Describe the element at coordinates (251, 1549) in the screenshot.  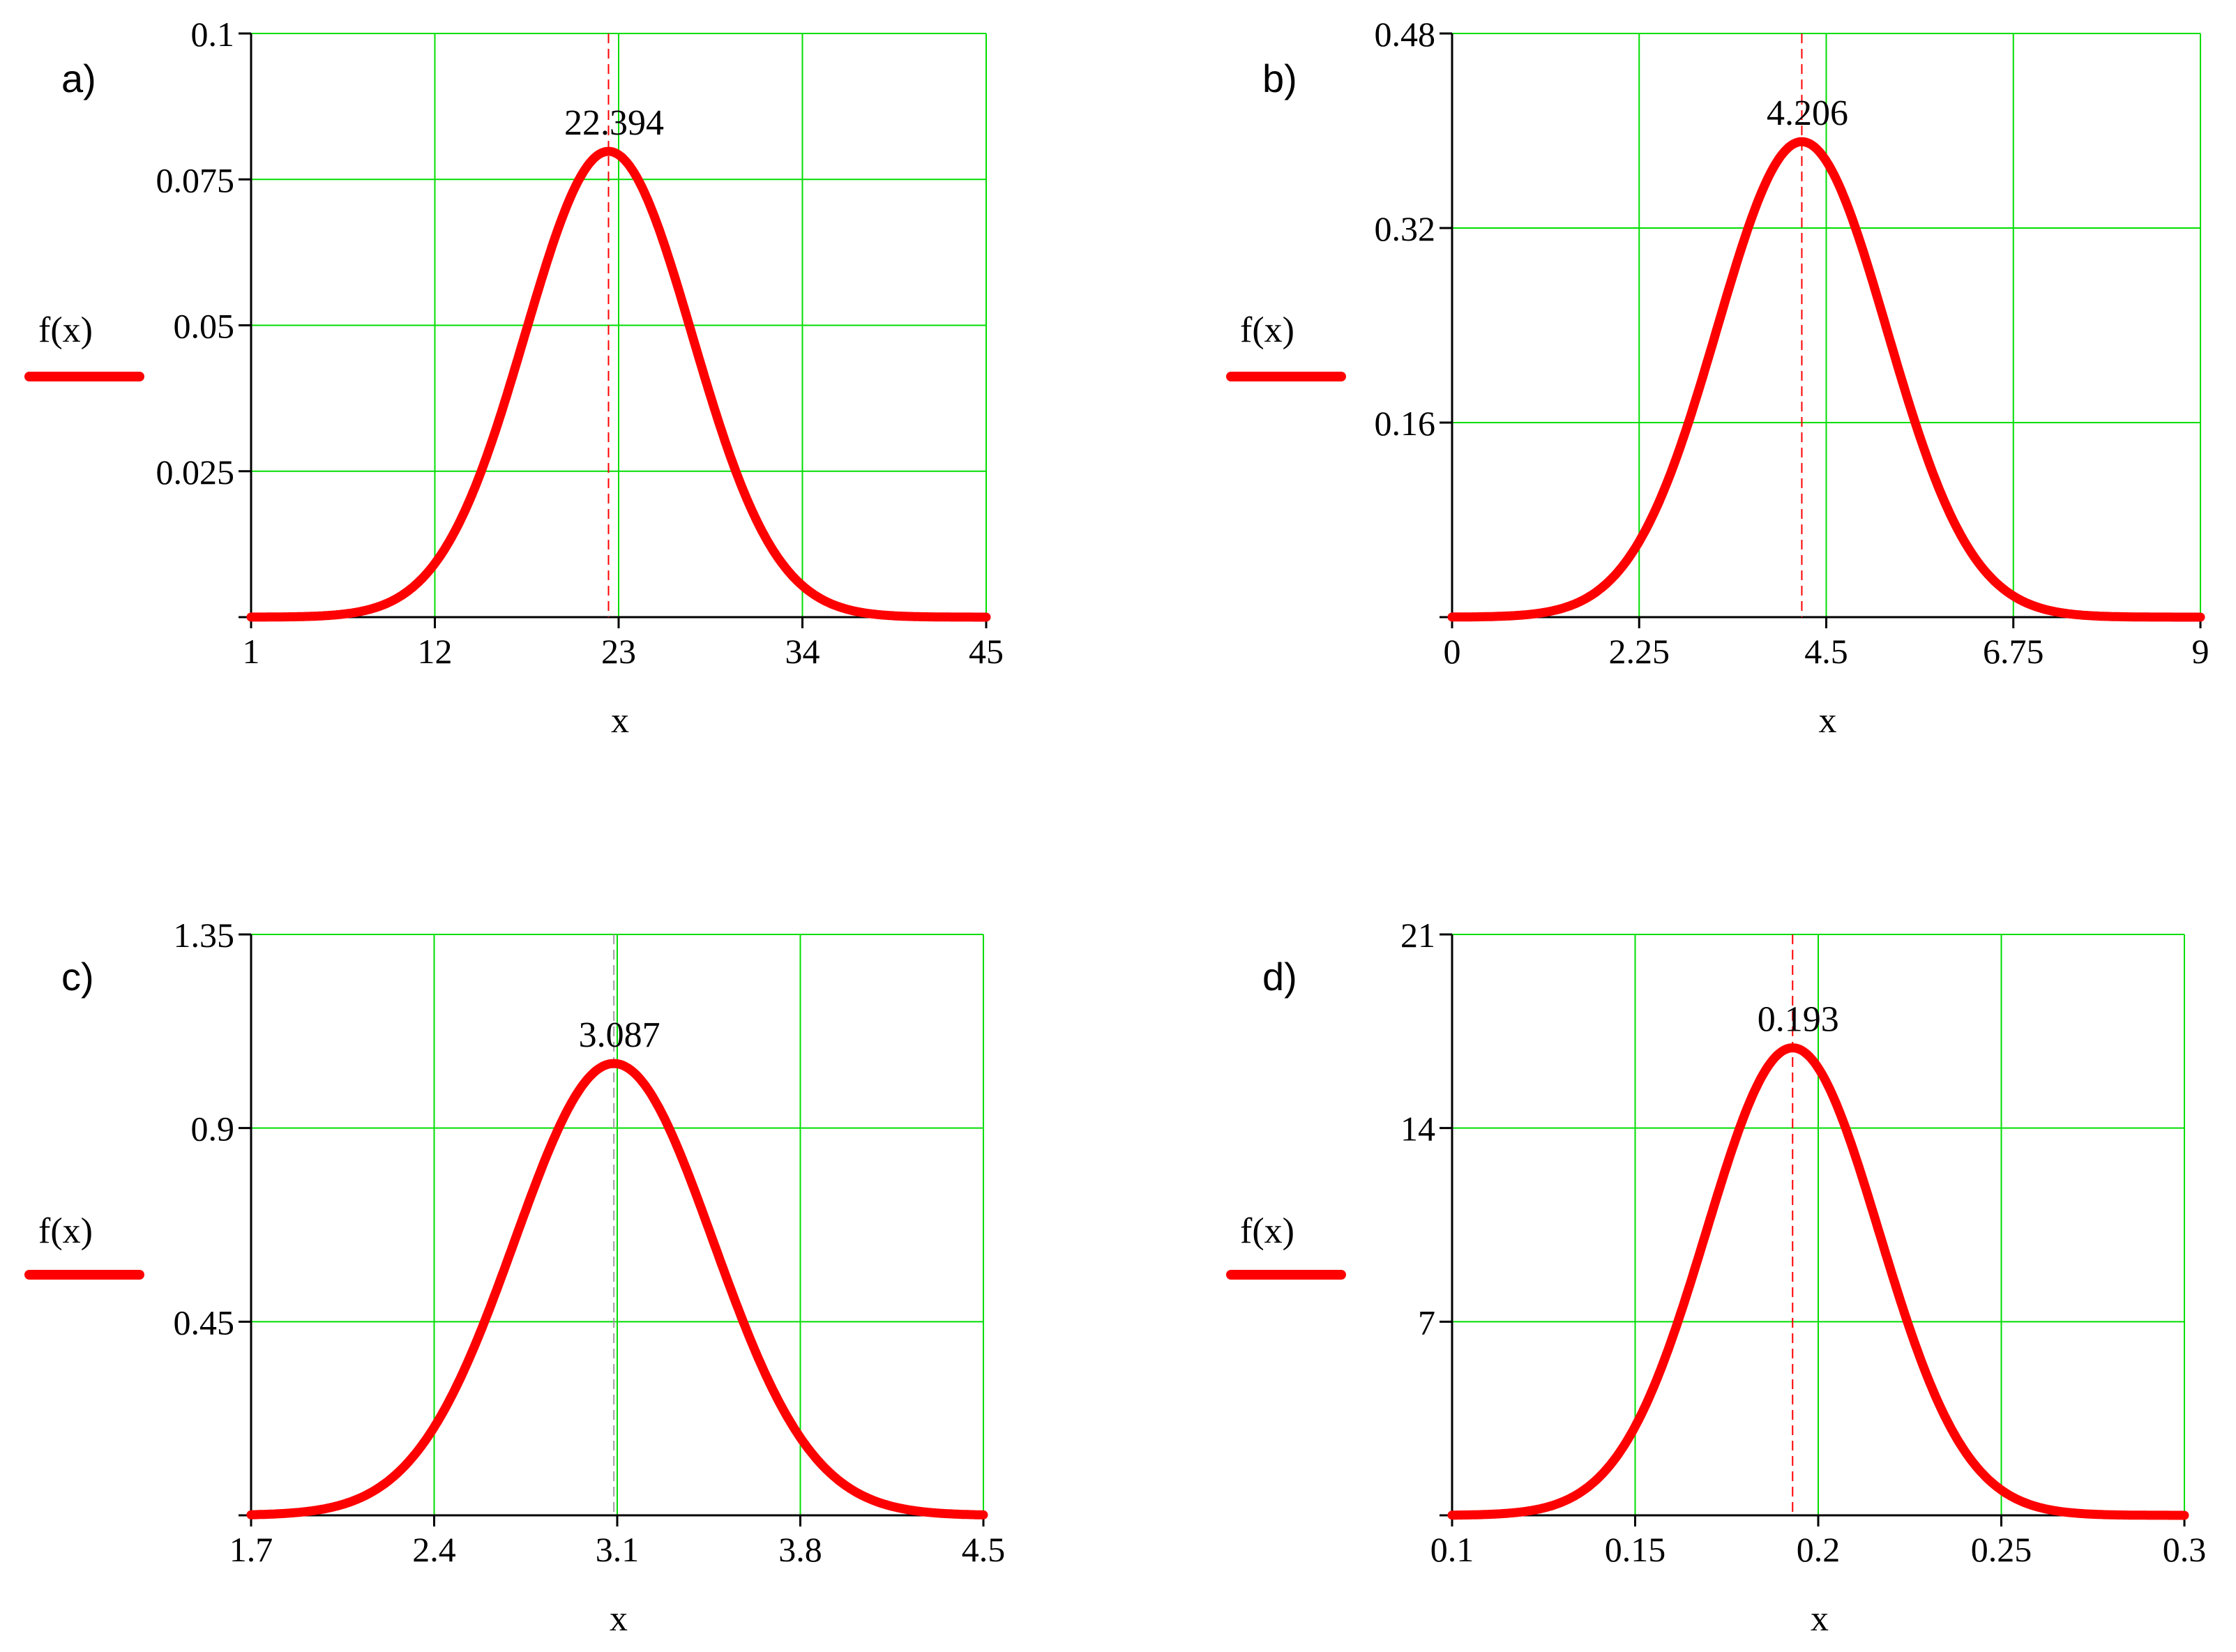
I see `x-tick-label: 1.7` at that location.